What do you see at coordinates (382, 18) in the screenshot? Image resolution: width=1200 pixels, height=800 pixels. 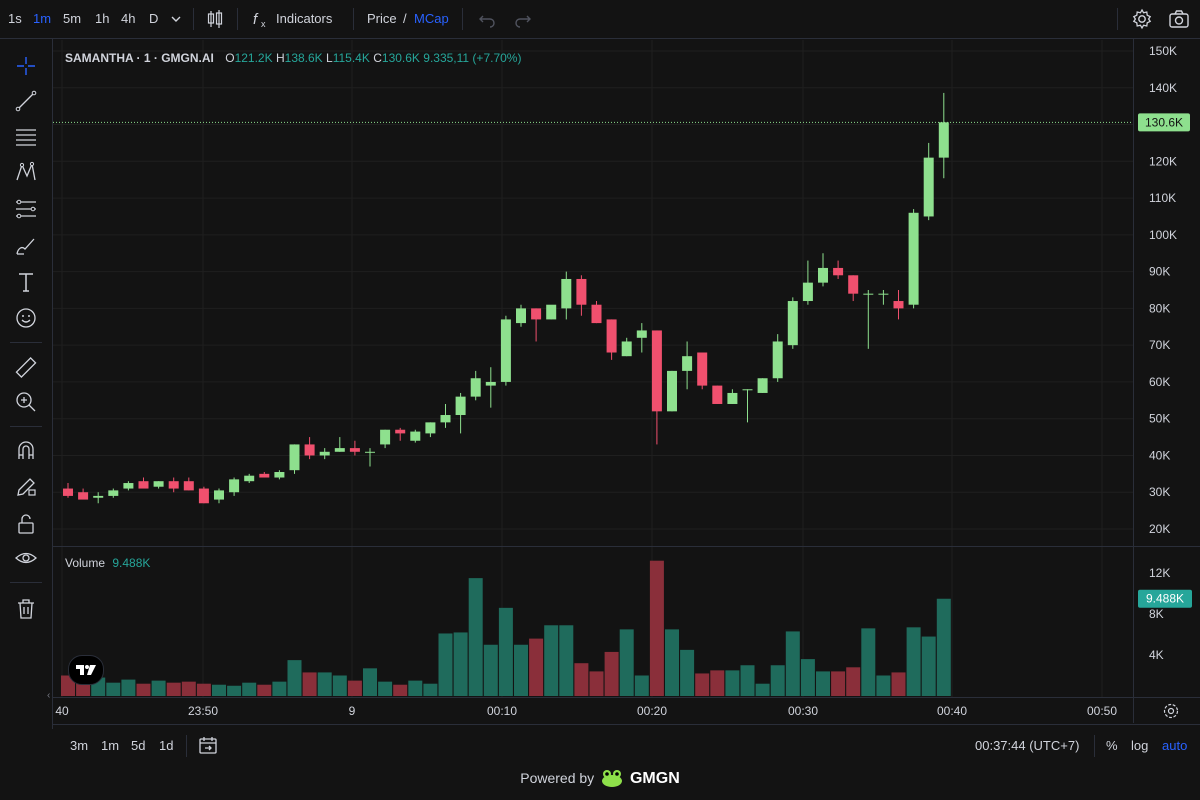 I see `price-toggle: Price` at bounding box center [382, 18].